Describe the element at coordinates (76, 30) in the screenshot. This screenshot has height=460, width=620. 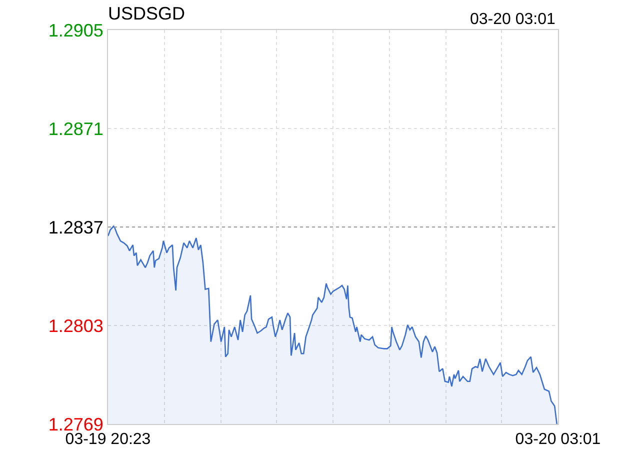
I see `y-tick-label: 1.2905` at that location.